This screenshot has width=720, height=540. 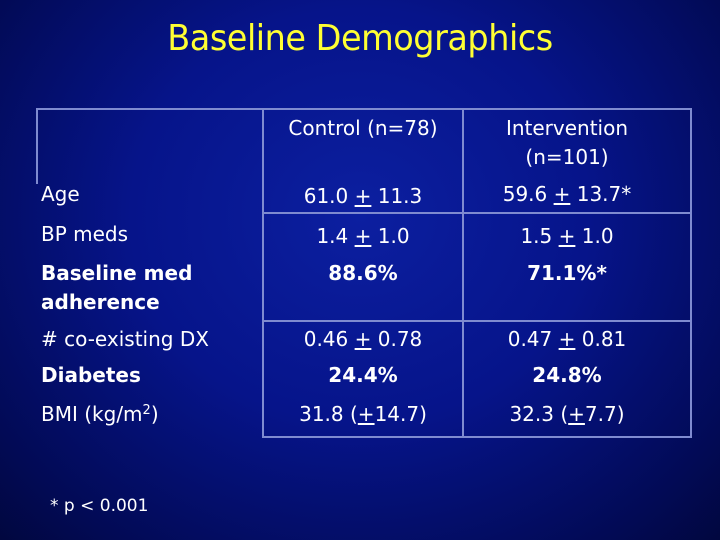 I want to click on header-intervention-line2: (n=101), so click(x=567, y=157).